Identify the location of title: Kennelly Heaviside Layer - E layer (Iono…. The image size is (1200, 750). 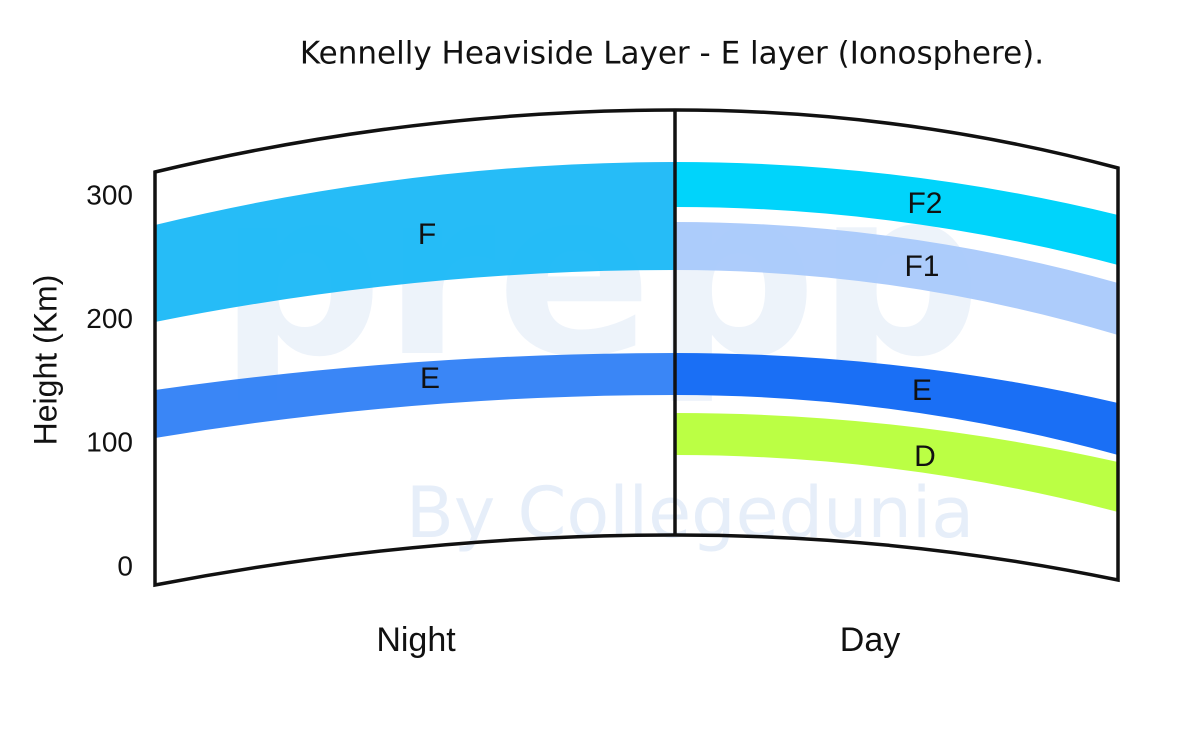
(672, 54).